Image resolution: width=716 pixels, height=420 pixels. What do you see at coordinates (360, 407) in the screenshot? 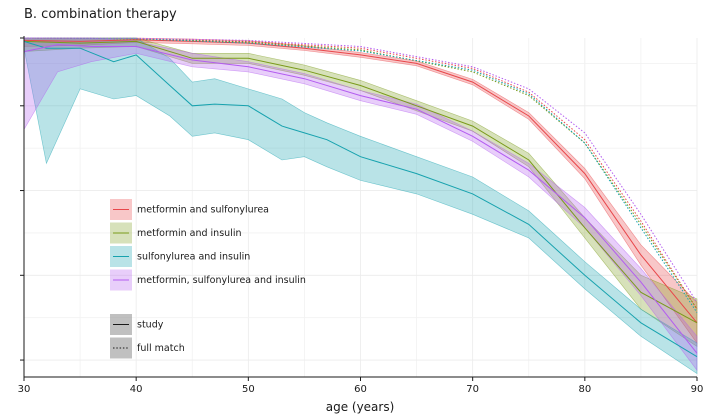
I see `x-axis-label: age (years)` at bounding box center [360, 407].